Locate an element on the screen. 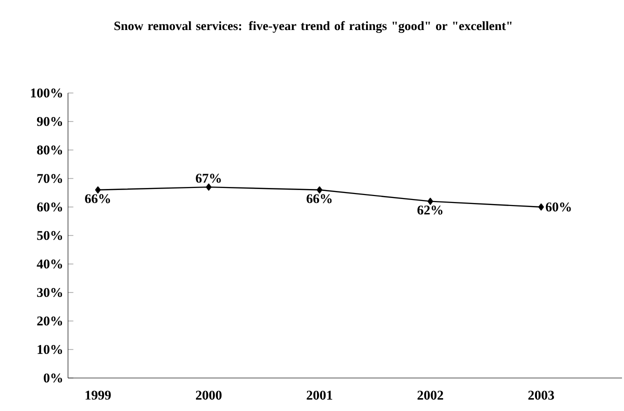 The height and width of the screenshot is (411, 624). data-label: 62% is located at coordinates (429, 210).